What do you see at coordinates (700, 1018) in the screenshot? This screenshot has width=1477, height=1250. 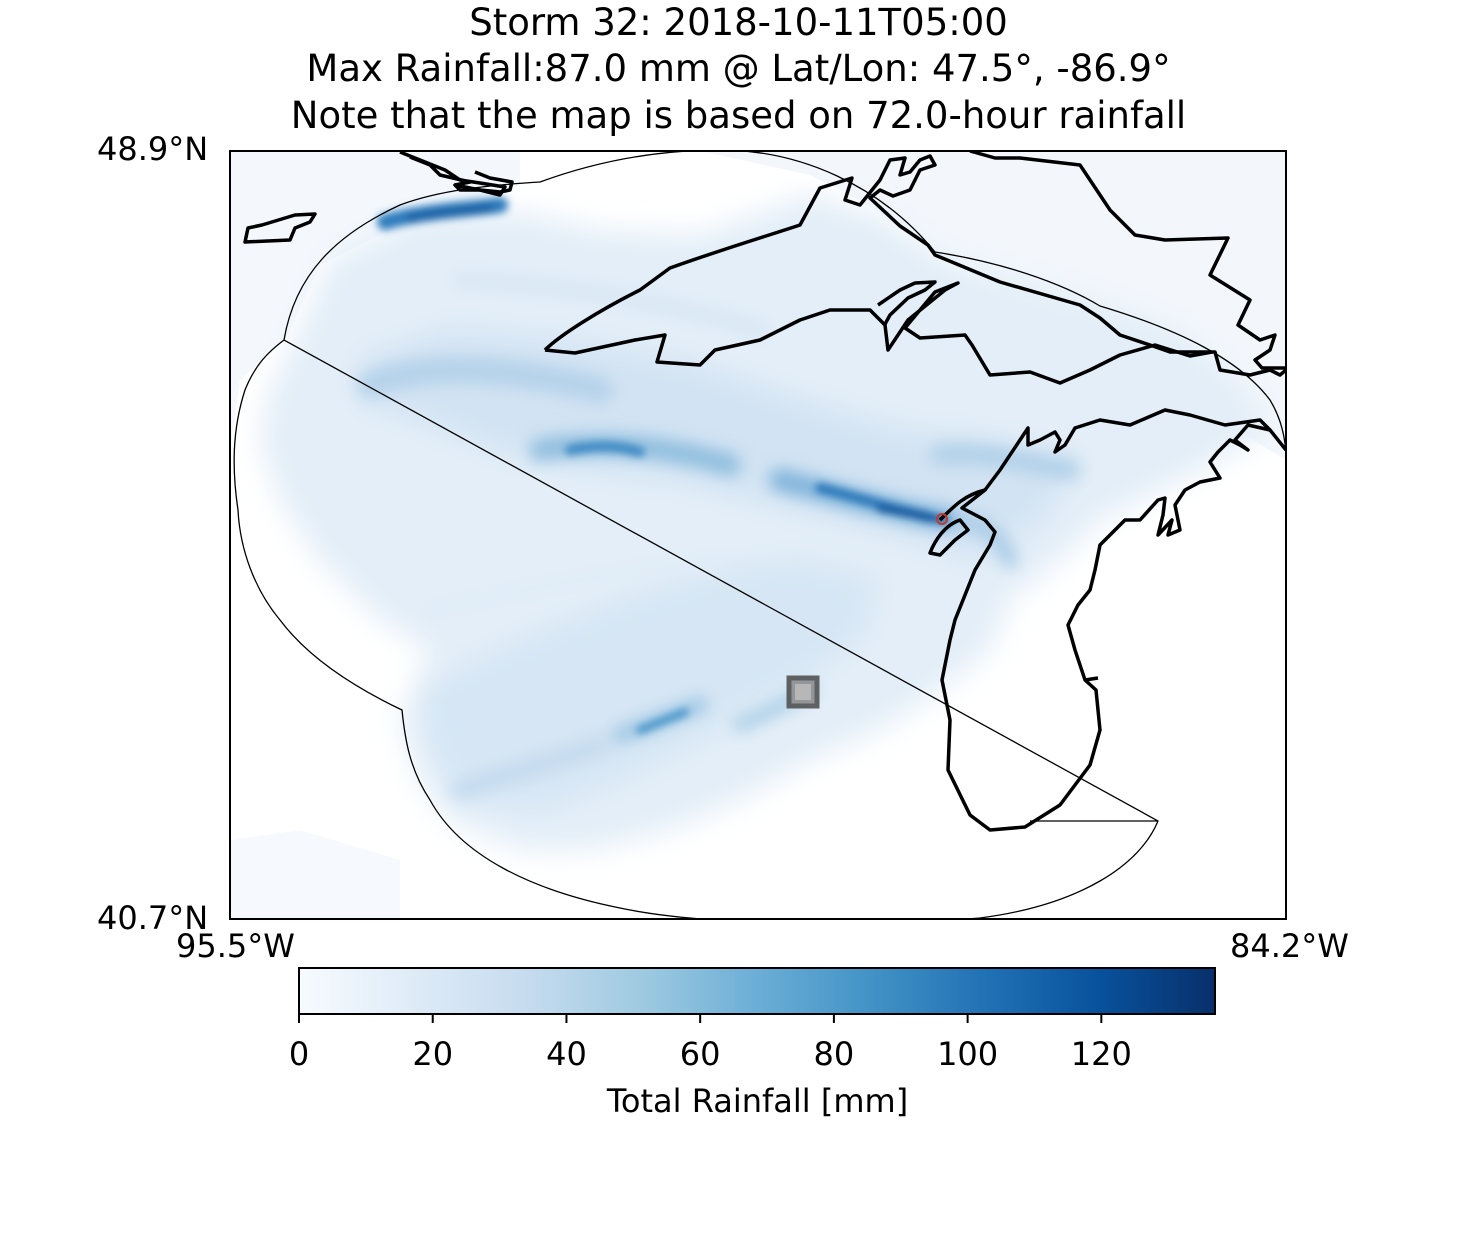 I see `colorbar-ticks` at bounding box center [700, 1018].